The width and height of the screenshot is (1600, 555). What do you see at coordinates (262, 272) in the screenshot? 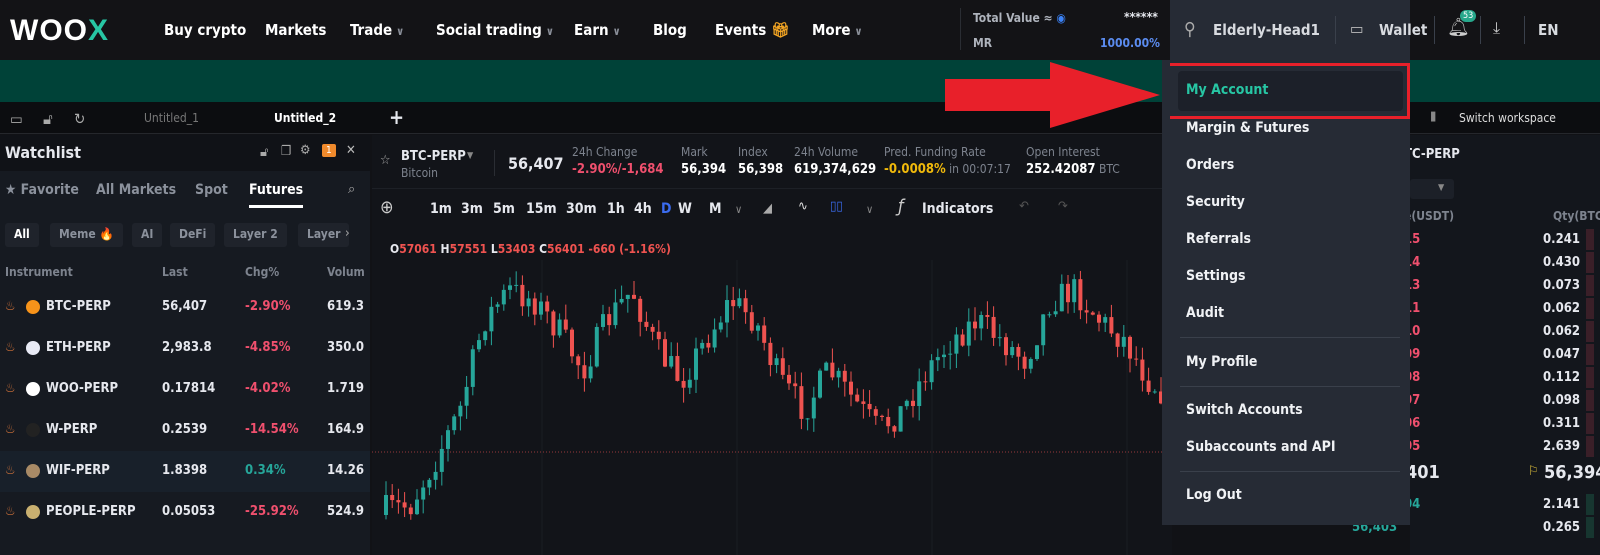
I see `column-header: Chg%` at bounding box center [262, 272].